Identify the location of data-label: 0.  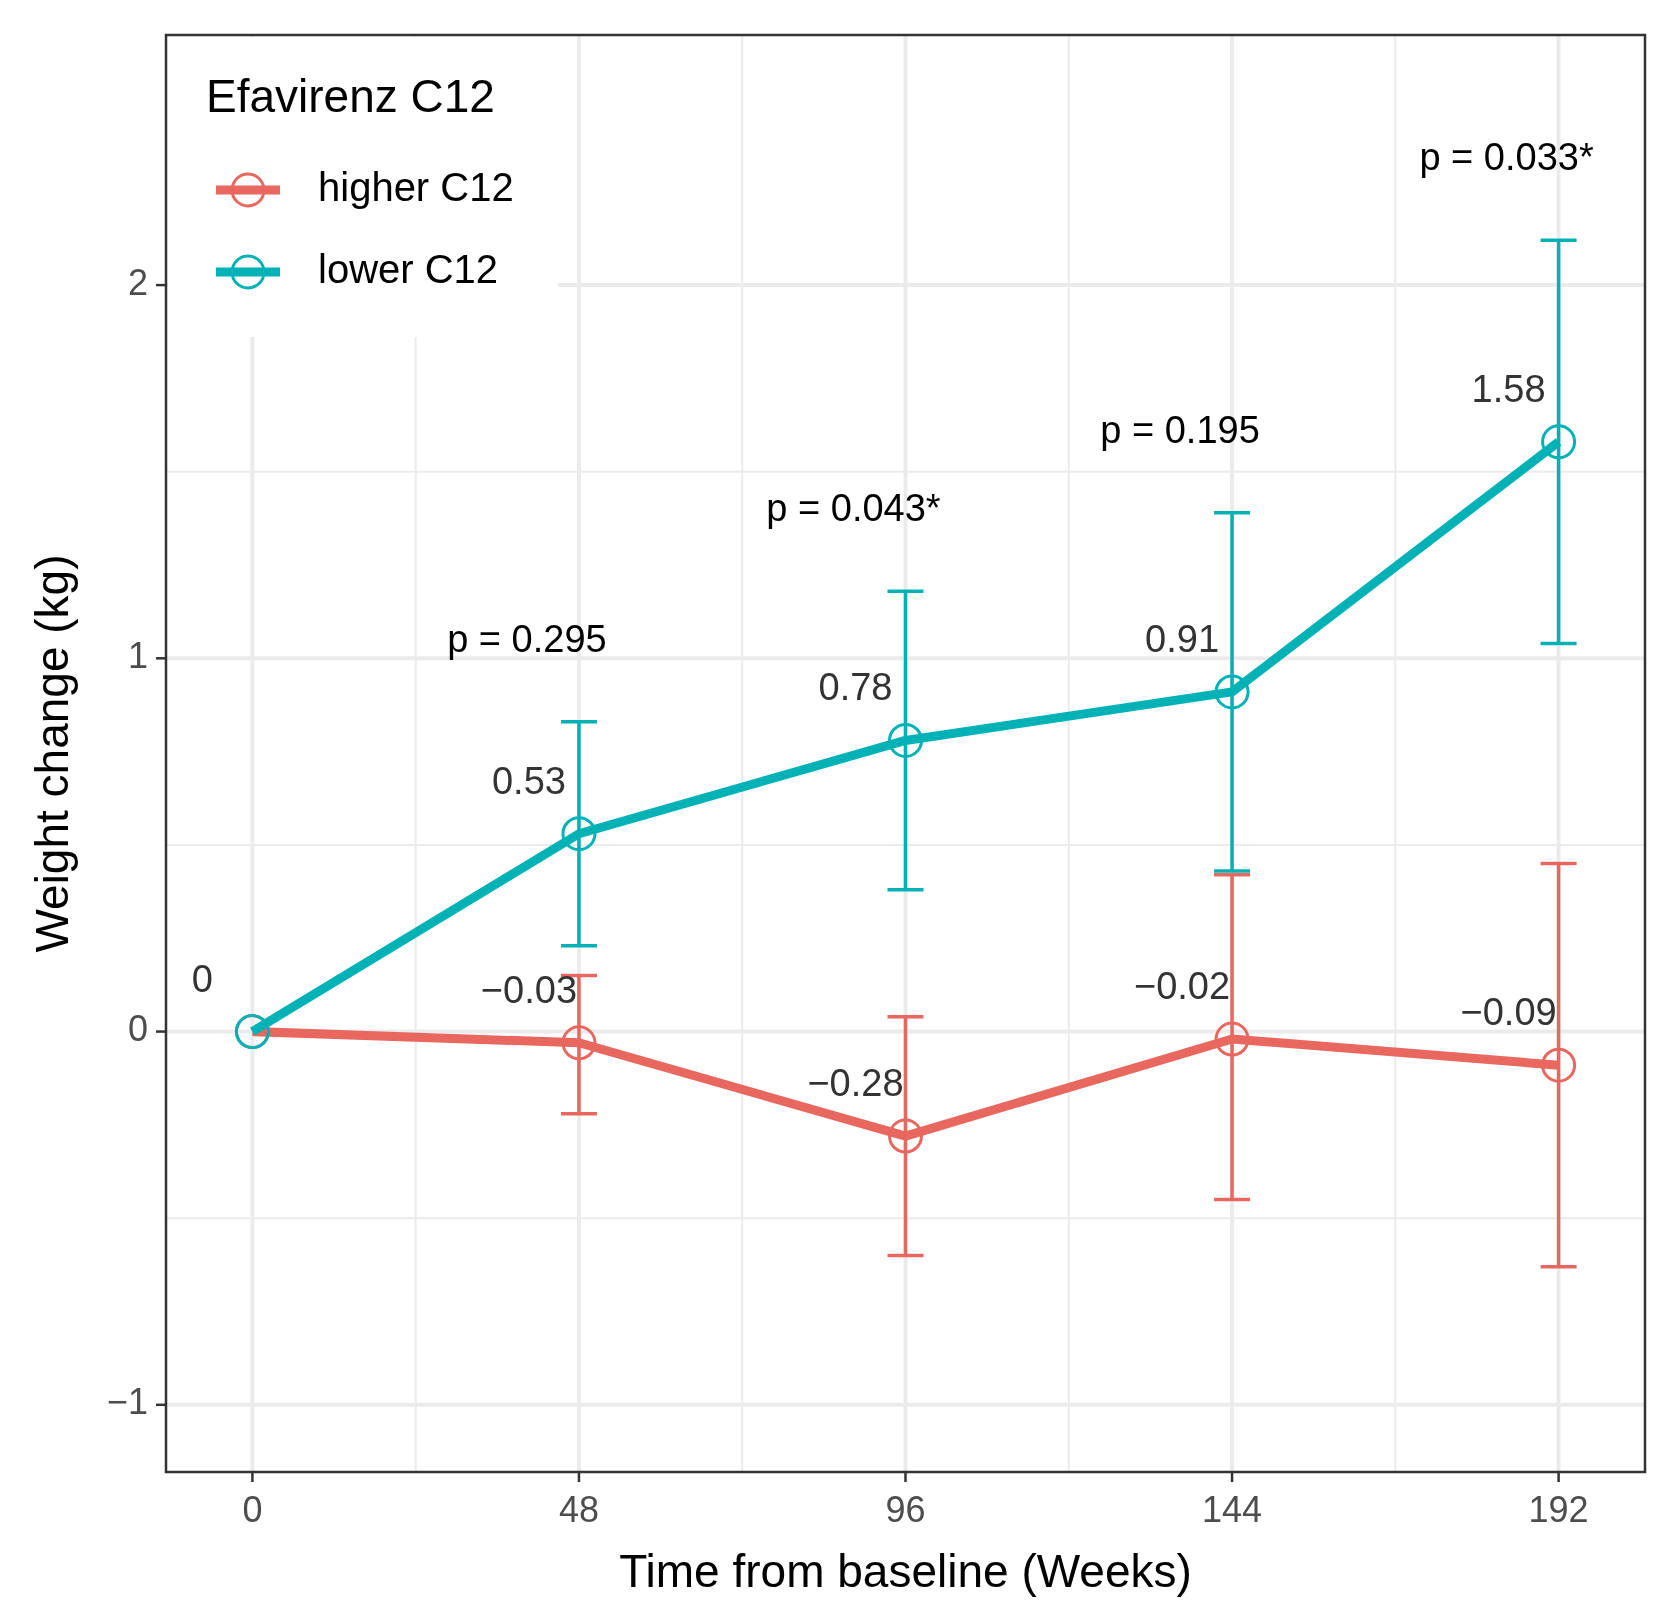
(202, 978).